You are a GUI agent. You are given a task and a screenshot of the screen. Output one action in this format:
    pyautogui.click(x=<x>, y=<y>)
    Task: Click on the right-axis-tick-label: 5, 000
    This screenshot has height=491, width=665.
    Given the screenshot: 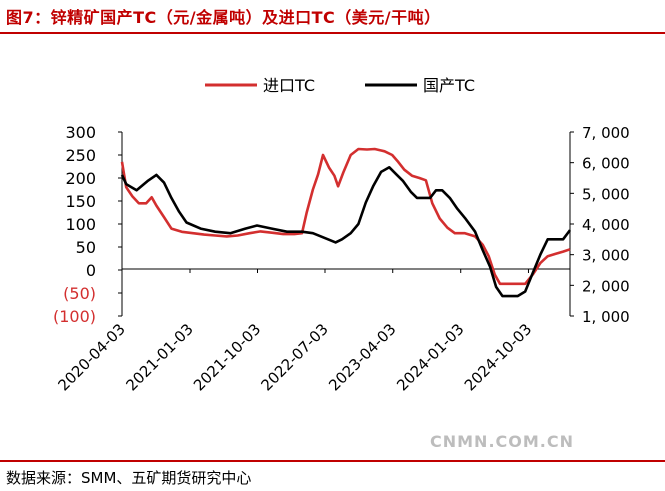 What is the action you would take?
    pyautogui.click(x=606, y=194)
    